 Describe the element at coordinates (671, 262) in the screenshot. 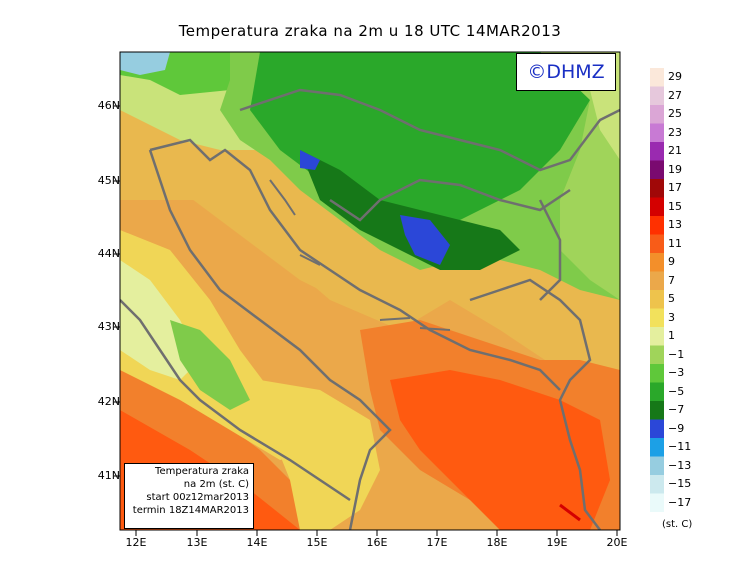

I see `colorbar-label: 9` at that location.